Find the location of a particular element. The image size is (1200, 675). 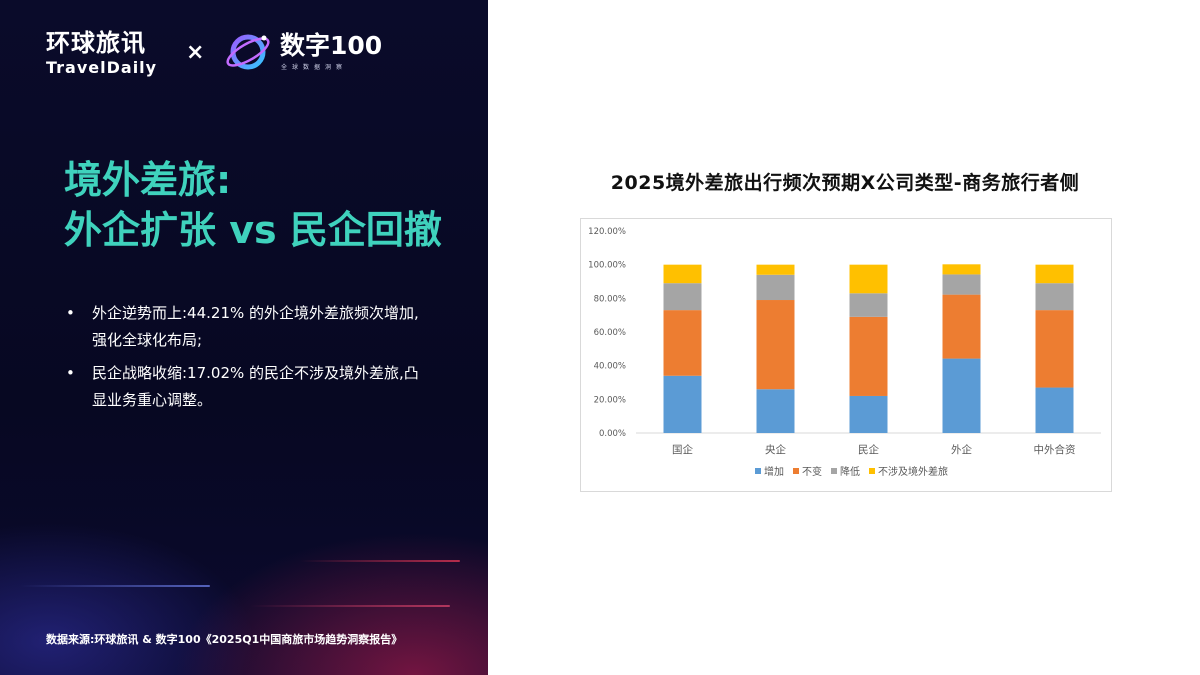

bullet-item: • 民企战略收缩:17.02% 的民企不涉及境外差旅,凸显业务重心调整。 is located at coordinates (244, 387).